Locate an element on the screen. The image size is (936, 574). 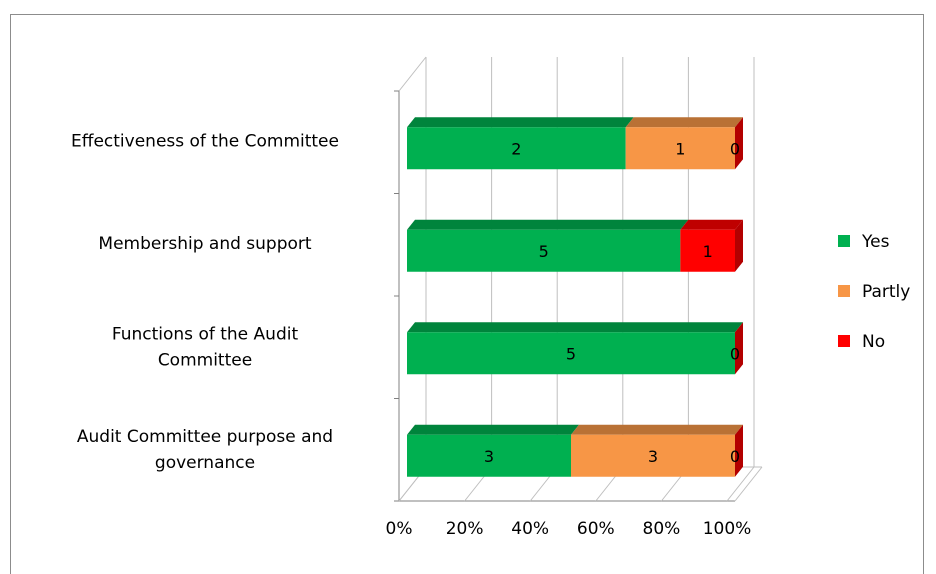
category-label: Membership and support is located at coordinates (204, 244).